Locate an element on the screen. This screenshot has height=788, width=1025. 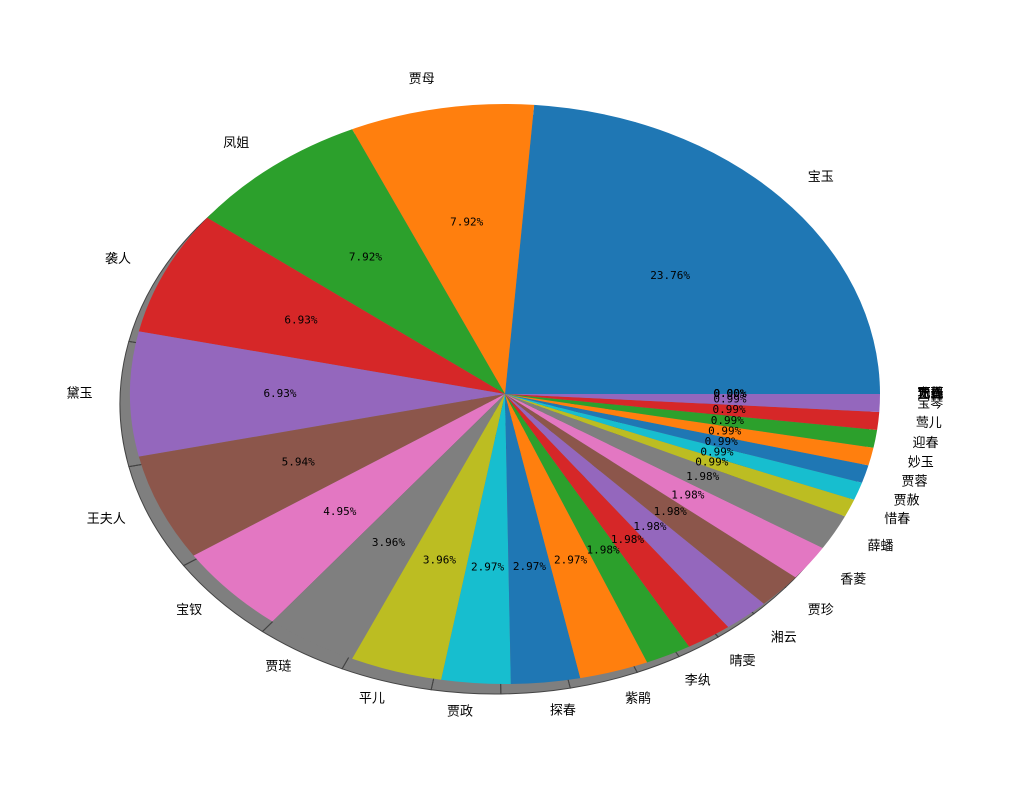
slice-1-percent-label: 7.92% is located at coordinates (466, 222).